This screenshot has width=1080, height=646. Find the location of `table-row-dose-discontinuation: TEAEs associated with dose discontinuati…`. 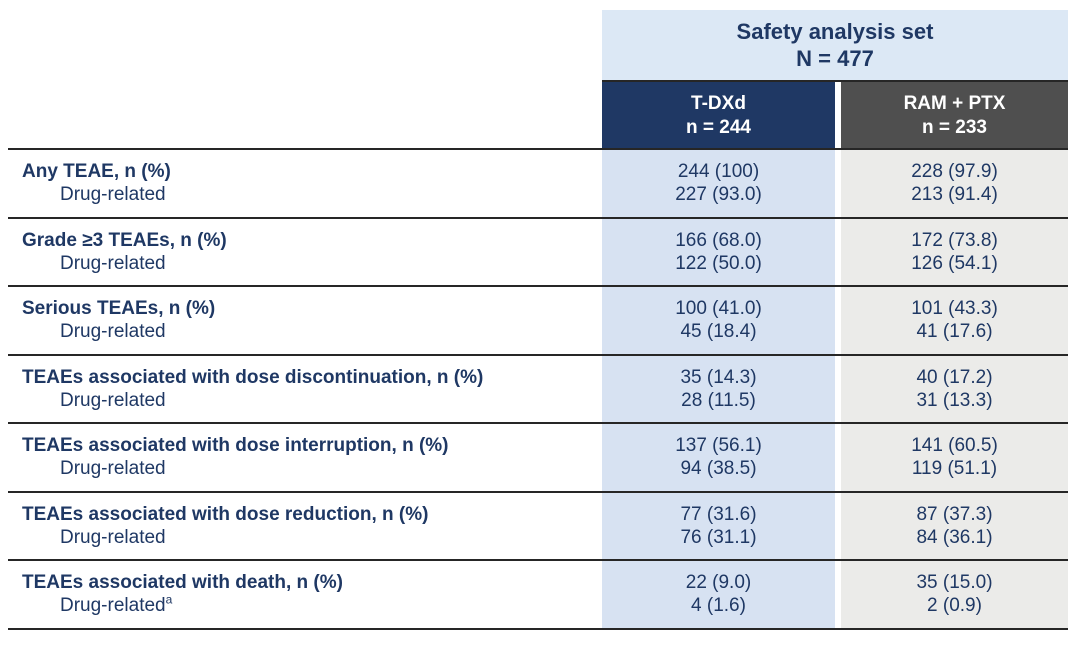

table-row-dose-discontinuation: TEAEs associated with dose discontinuati… is located at coordinates (538, 389).